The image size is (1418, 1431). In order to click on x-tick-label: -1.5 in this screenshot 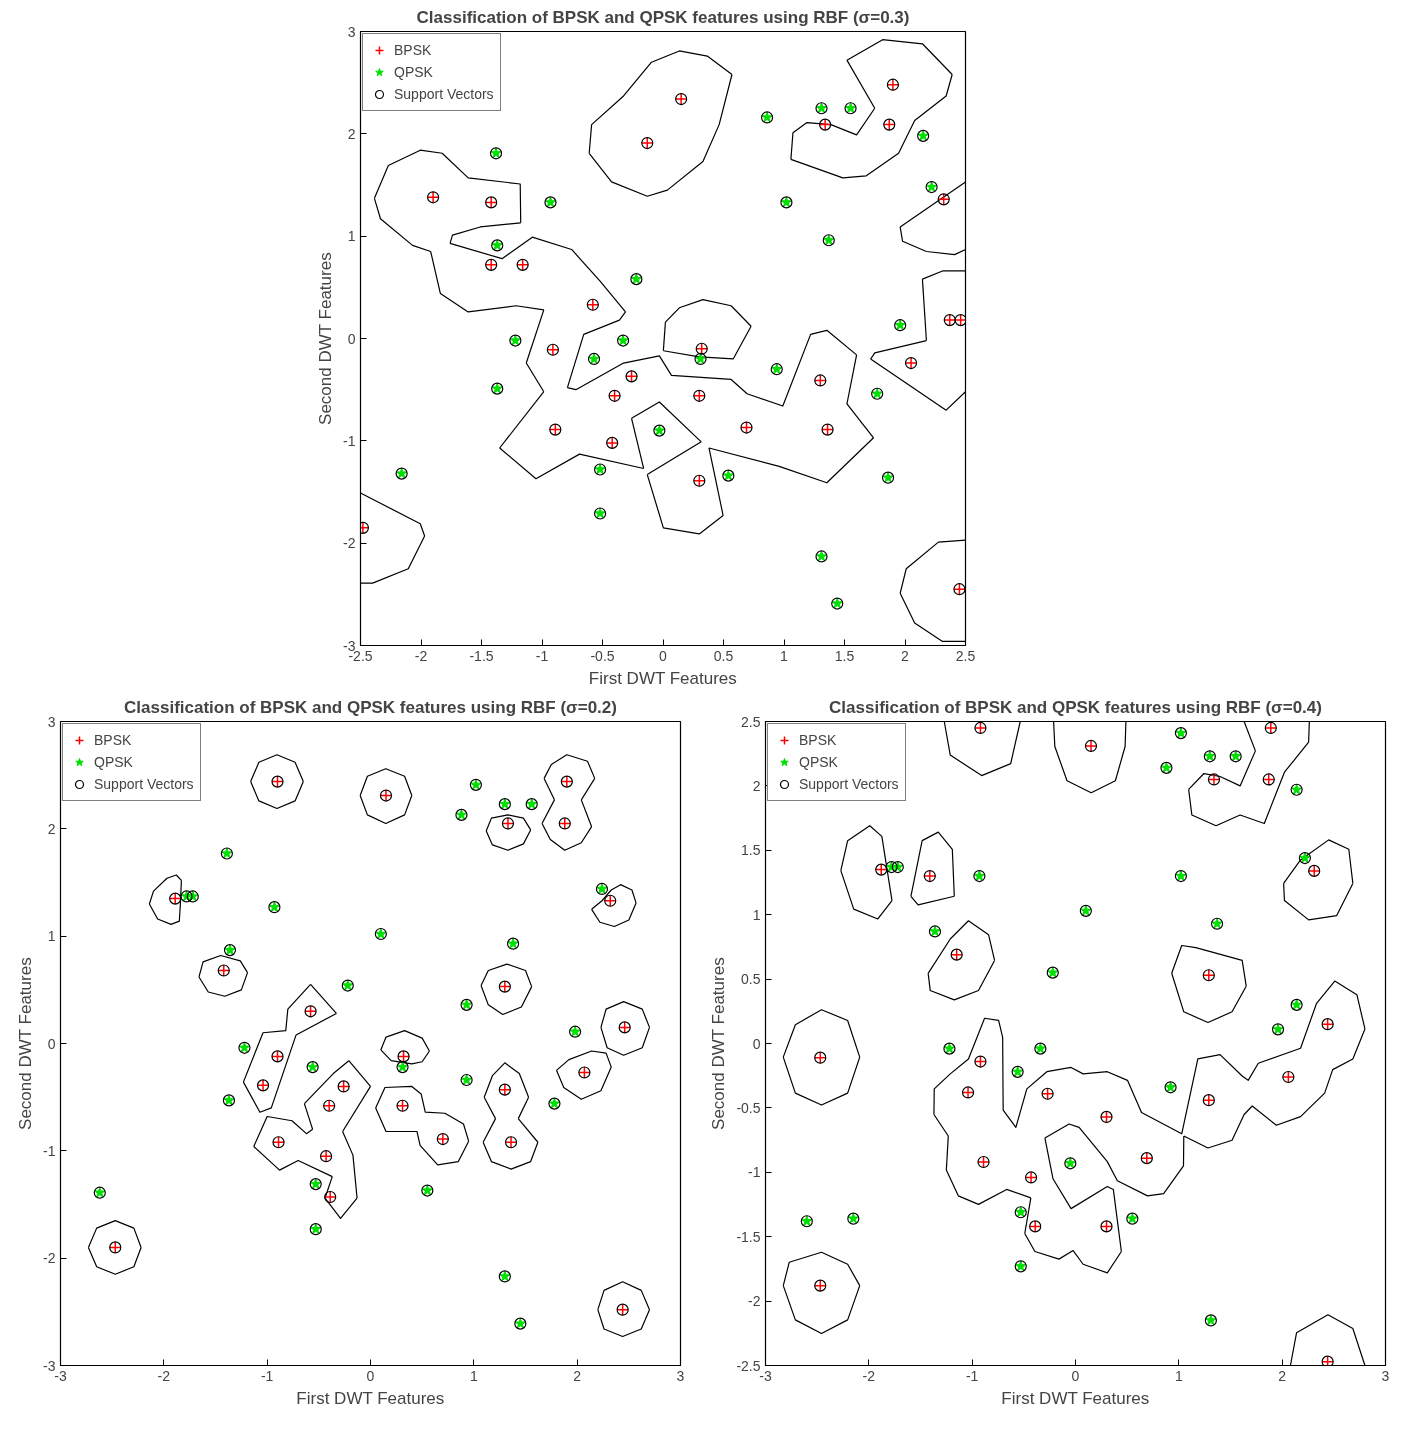, I will do `click(481, 655)`.